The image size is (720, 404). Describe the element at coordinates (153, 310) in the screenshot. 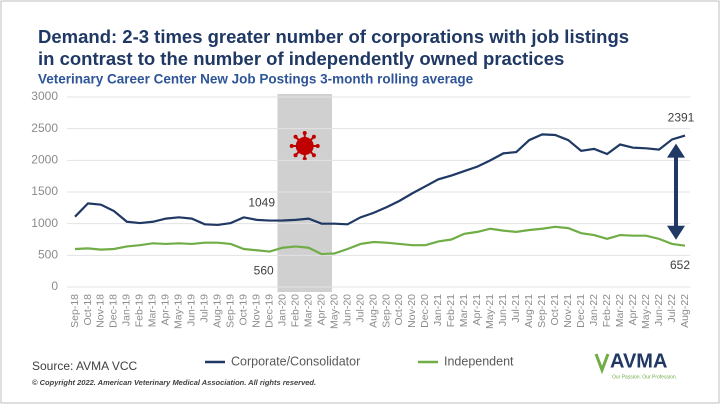

I see `x-tick-label: Mar-19` at that location.